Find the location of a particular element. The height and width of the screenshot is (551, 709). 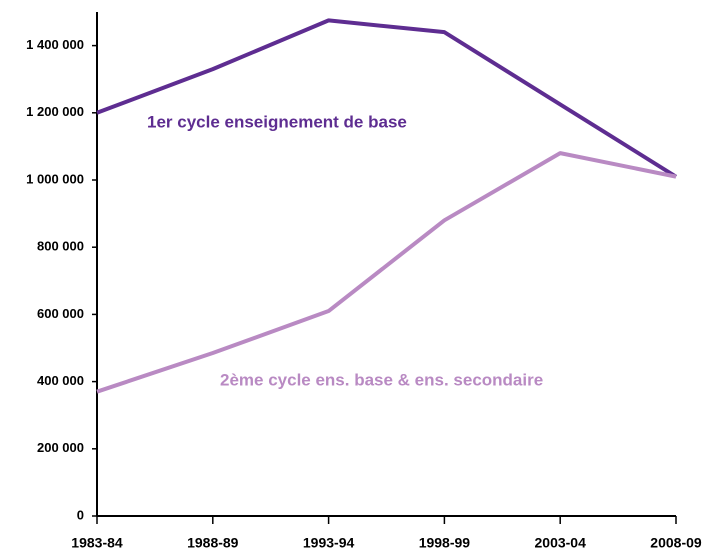

x-tick-label: 1993-94 is located at coordinates (329, 543).